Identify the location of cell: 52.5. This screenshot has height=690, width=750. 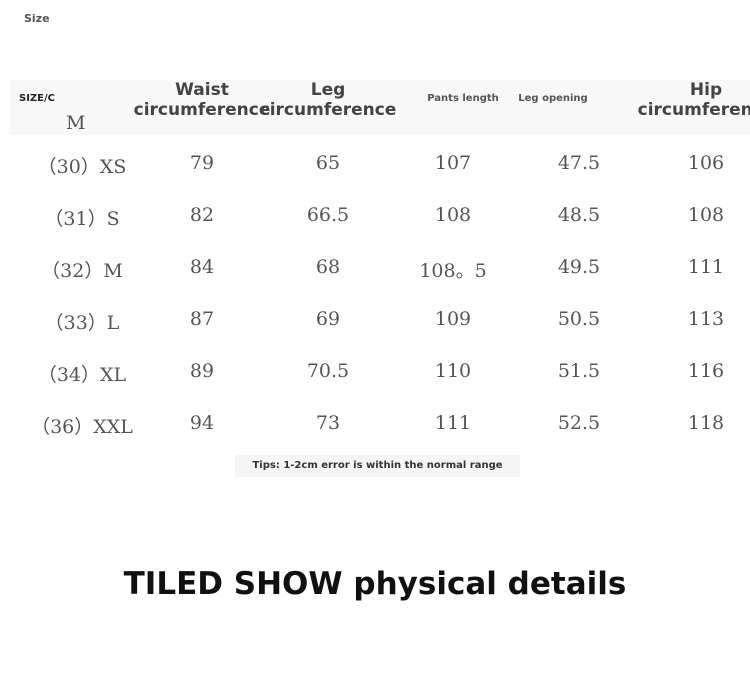
(579, 423).